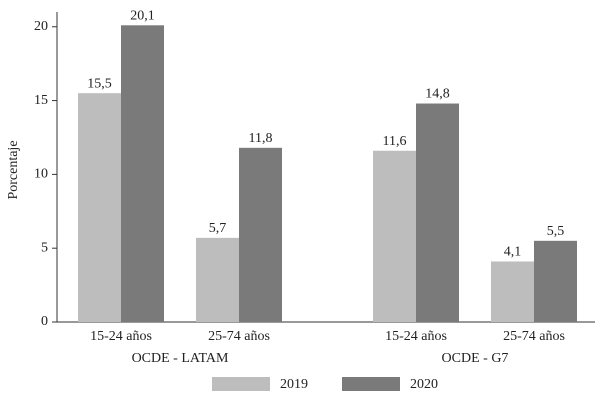 The image size is (598, 401). I want to click on legend-label: 2019, so click(294, 384).